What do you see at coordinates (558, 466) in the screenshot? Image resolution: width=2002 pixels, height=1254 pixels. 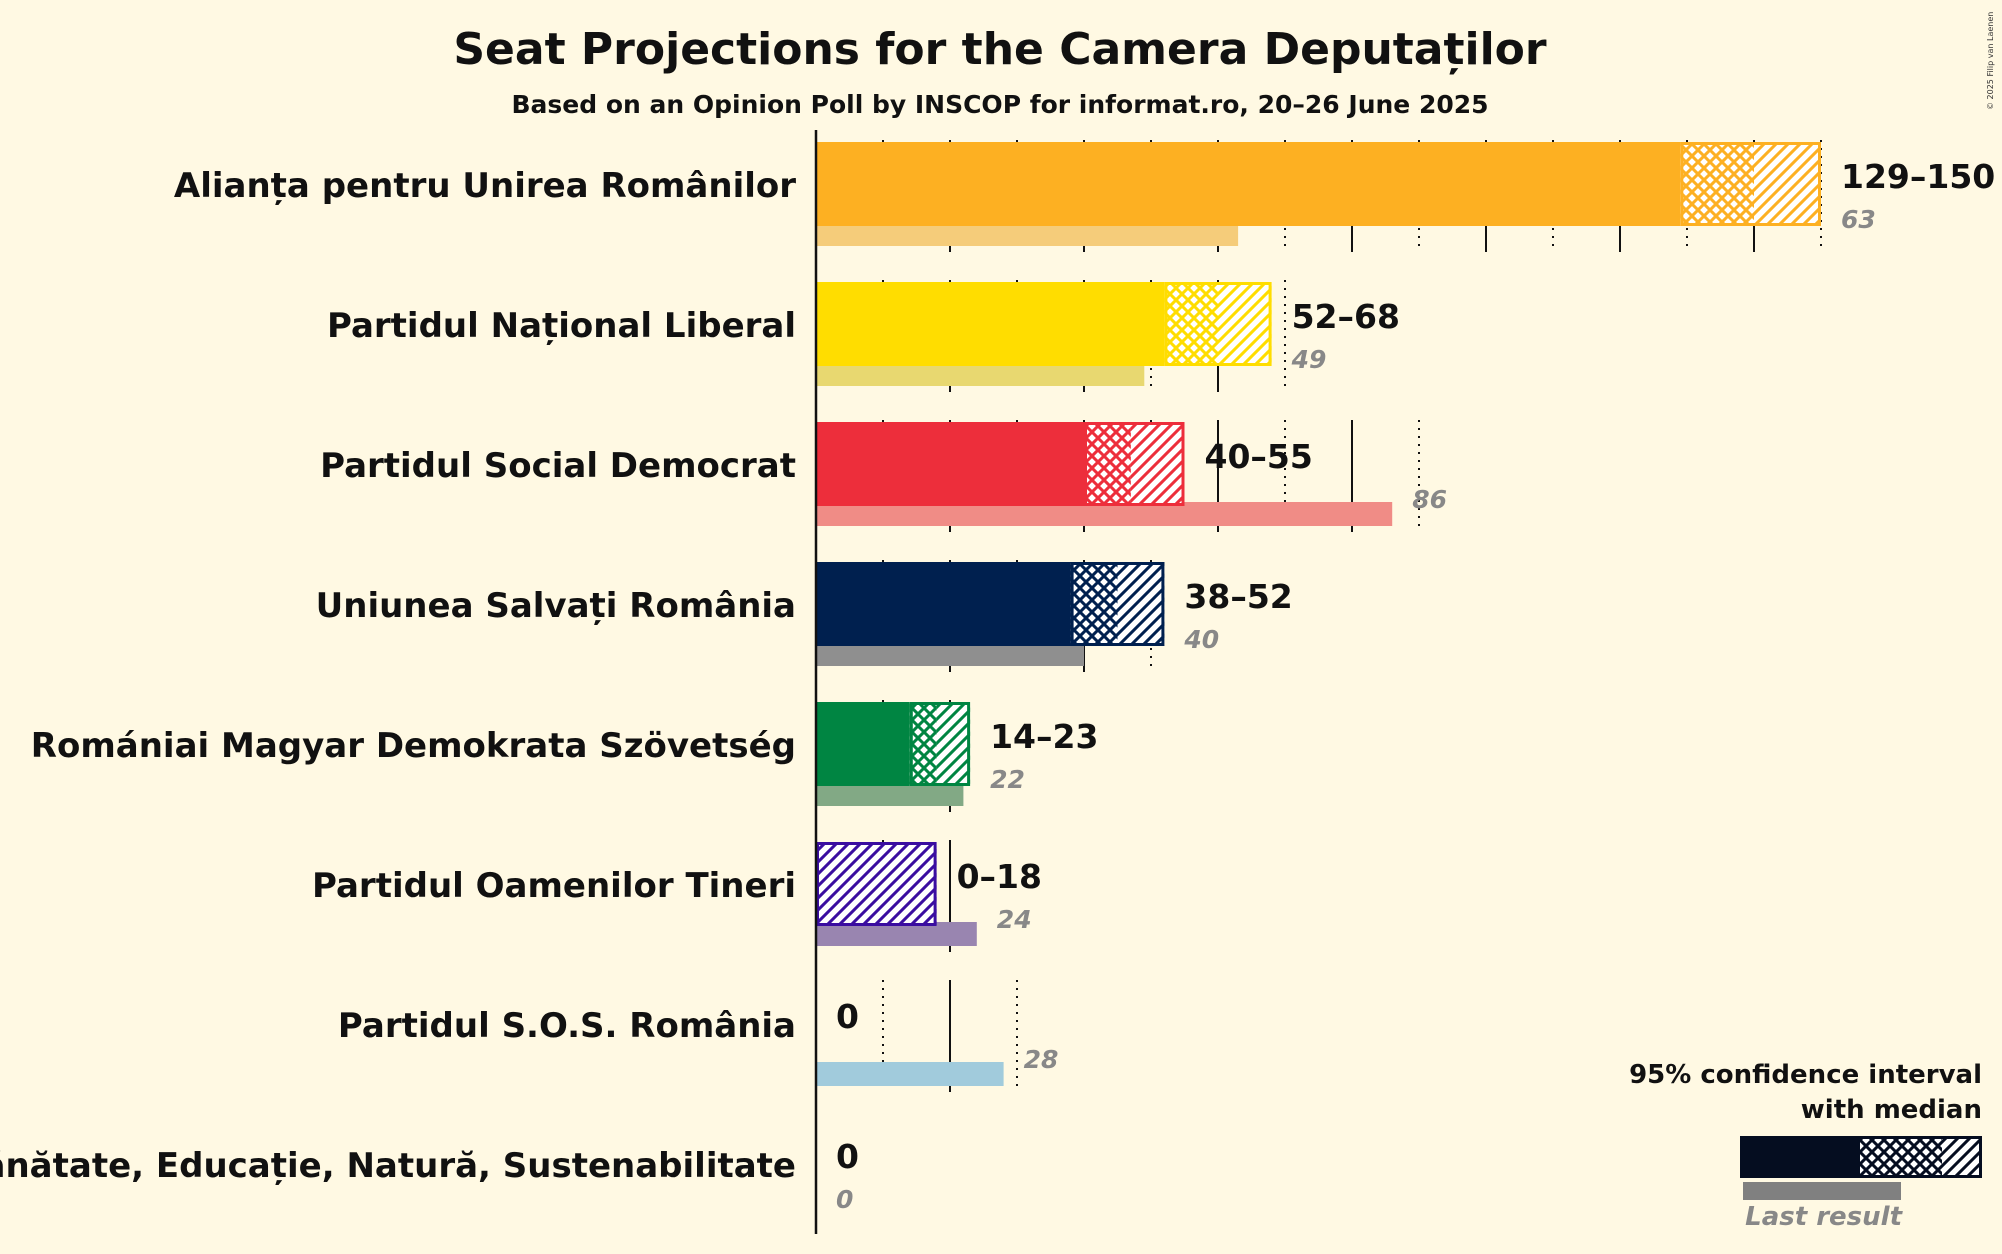 I see `party-label: Partidul Social Democrat` at bounding box center [558, 466].